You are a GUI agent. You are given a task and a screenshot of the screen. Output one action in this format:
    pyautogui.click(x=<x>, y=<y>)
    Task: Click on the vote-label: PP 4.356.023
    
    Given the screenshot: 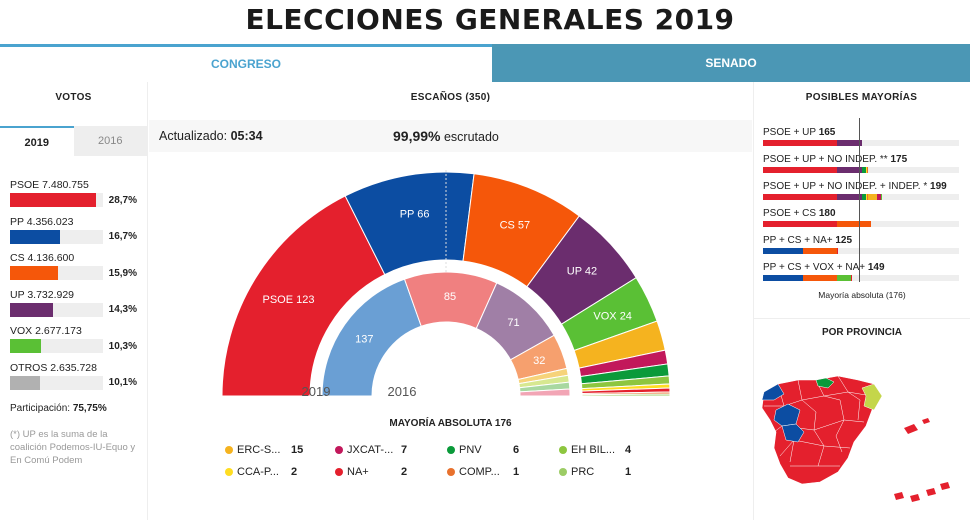 What is the action you would take?
    pyautogui.click(x=42, y=221)
    